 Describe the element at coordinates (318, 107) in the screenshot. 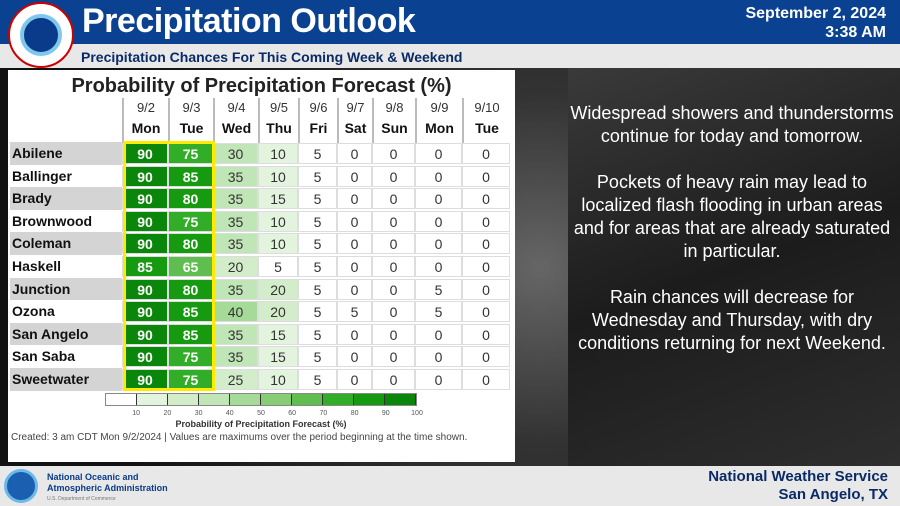

I see `column-date: 9/6` at that location.